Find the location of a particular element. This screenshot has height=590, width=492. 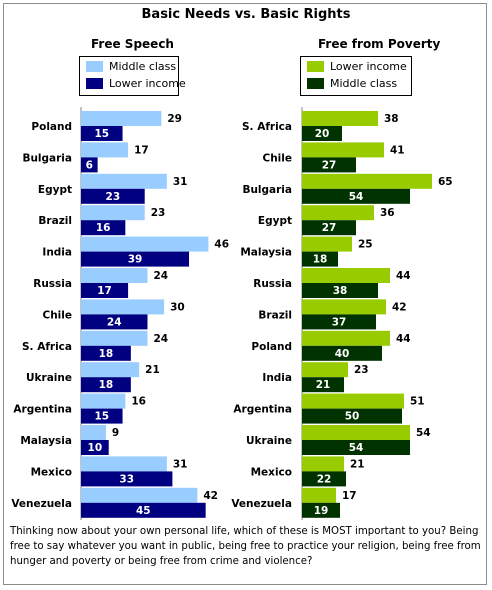

data-label-middle-class-chile: 30 is located at coordinates (177, 307).